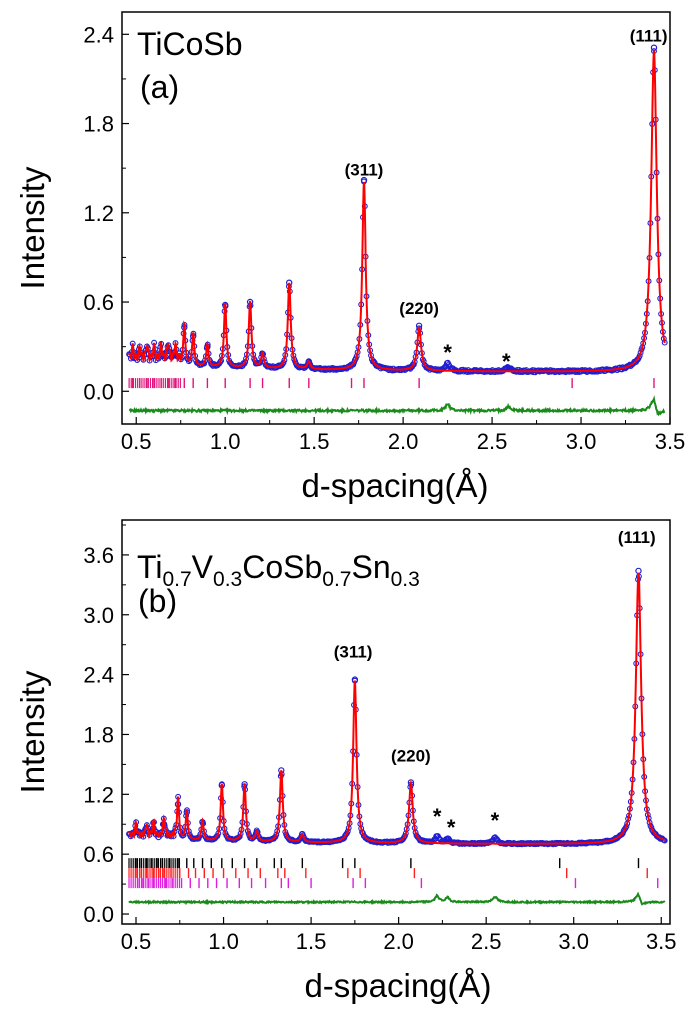 This screenshot has height=1009, width=691. What do you see at coordinates (370, 567) in the screenshot?
I see `compound-part: Sn` at bounding box center [370, 567].